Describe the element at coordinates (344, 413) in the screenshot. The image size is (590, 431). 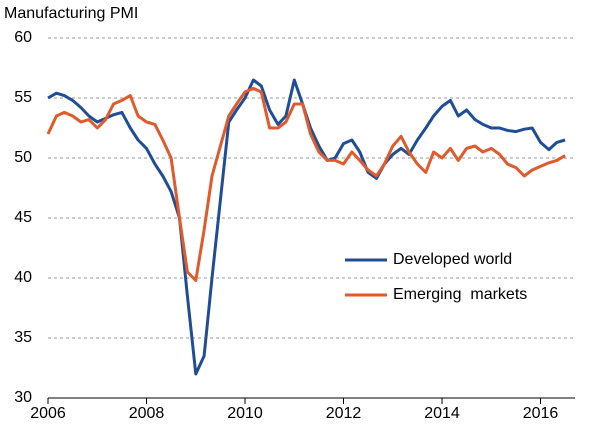
I see `x-tick-label: 2012` at that location.